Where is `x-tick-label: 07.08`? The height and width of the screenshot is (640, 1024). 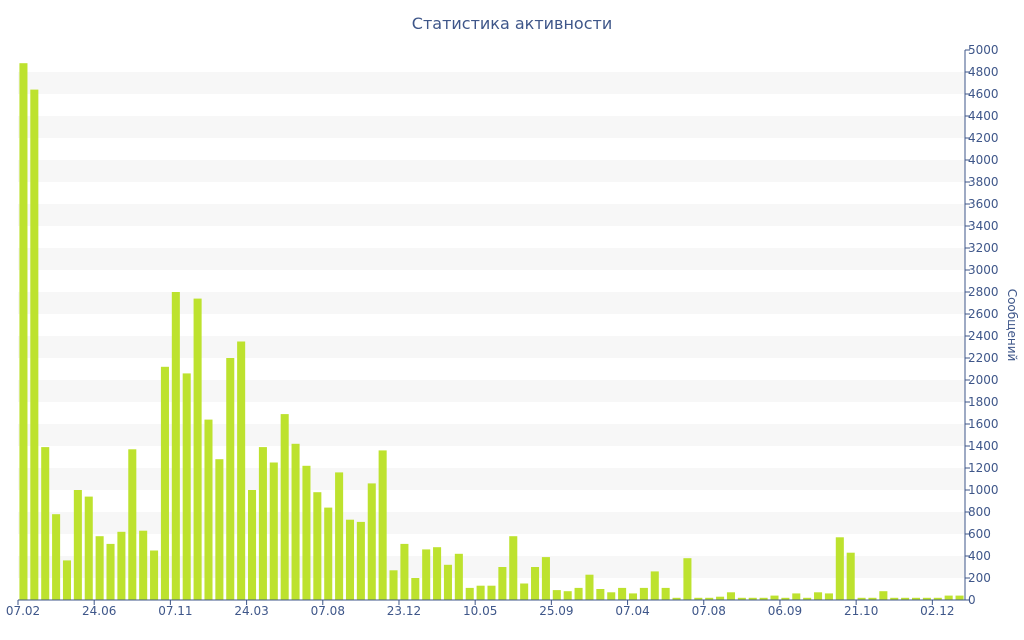 x-tick-label: 07.08 is located at coordinates (328, 611).